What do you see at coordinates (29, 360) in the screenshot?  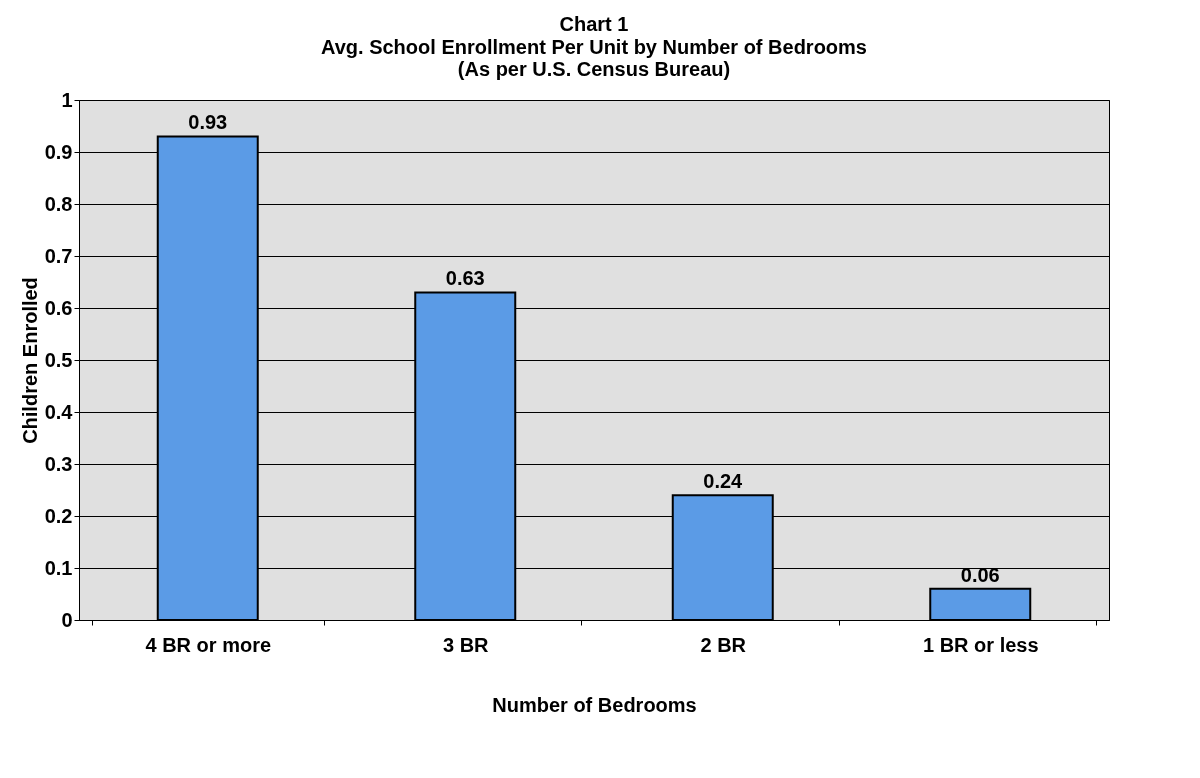 I see `y-axis-title: Children Enrolled` at bounding box center [29, 360].